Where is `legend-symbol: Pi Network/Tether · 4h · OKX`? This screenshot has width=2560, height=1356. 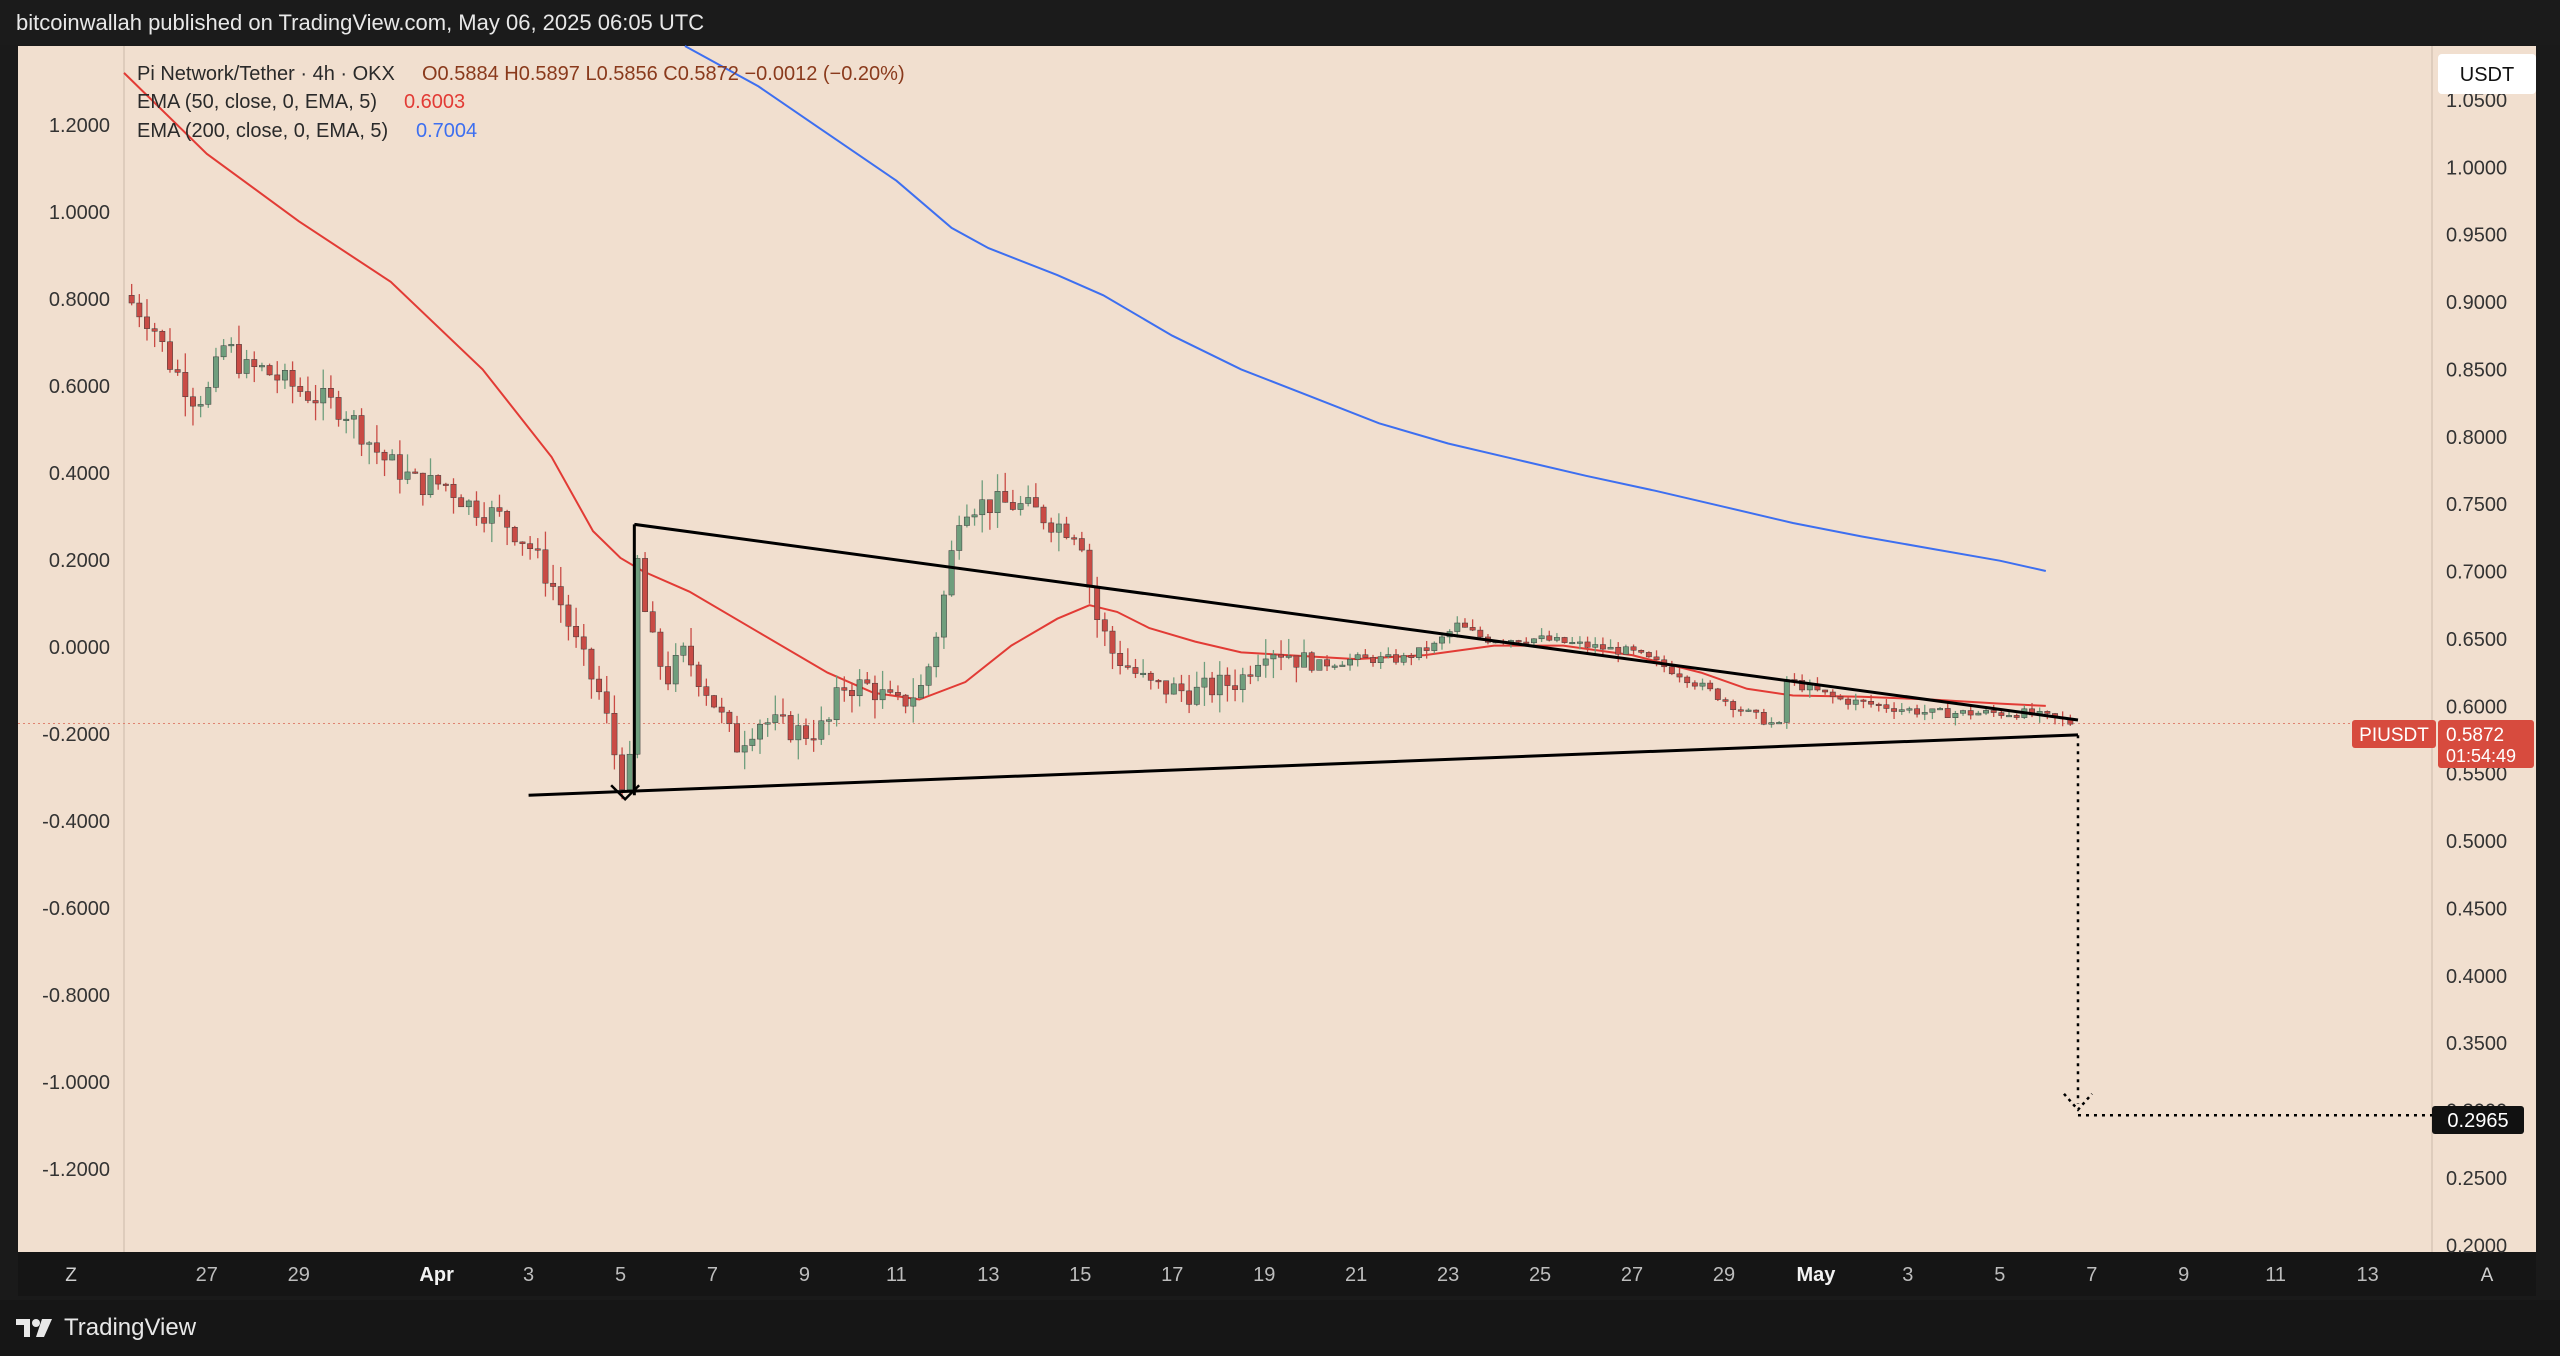
legend-symbol: Pi Network/Tether · 4h · OKX is located at coordinates (266, 74).